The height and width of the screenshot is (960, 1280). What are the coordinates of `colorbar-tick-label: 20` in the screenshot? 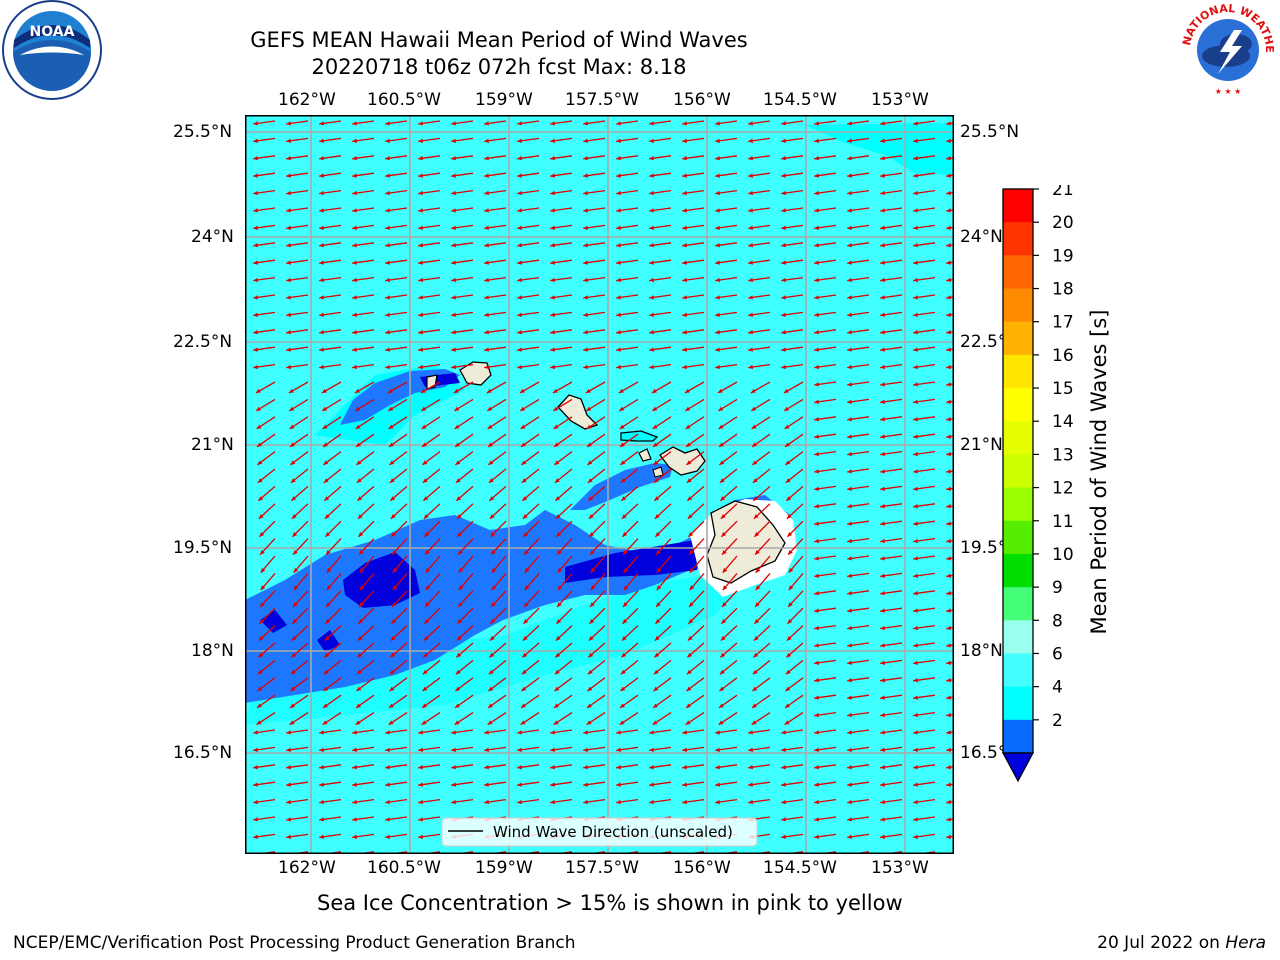 It's located at (1063, 223).